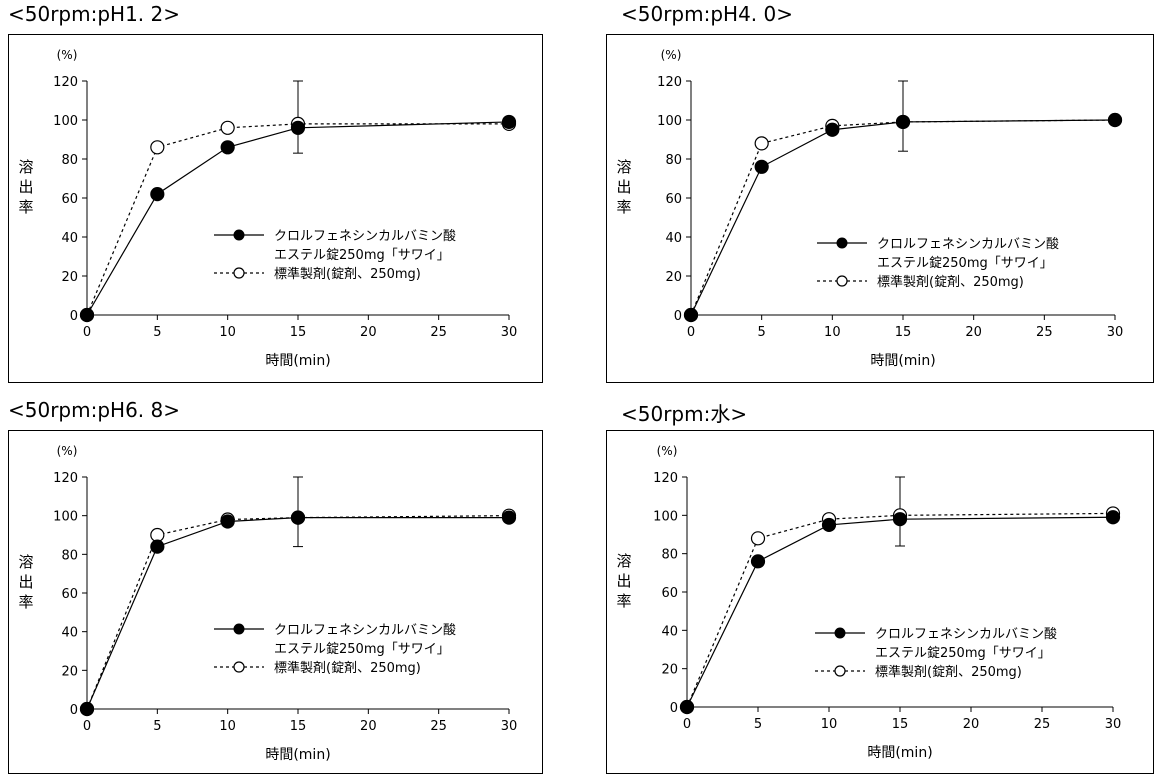 The width and height of the screenshot is (1156, 779). I want to click on chart-title-water: <50rpm:水>, so click(684, 414).